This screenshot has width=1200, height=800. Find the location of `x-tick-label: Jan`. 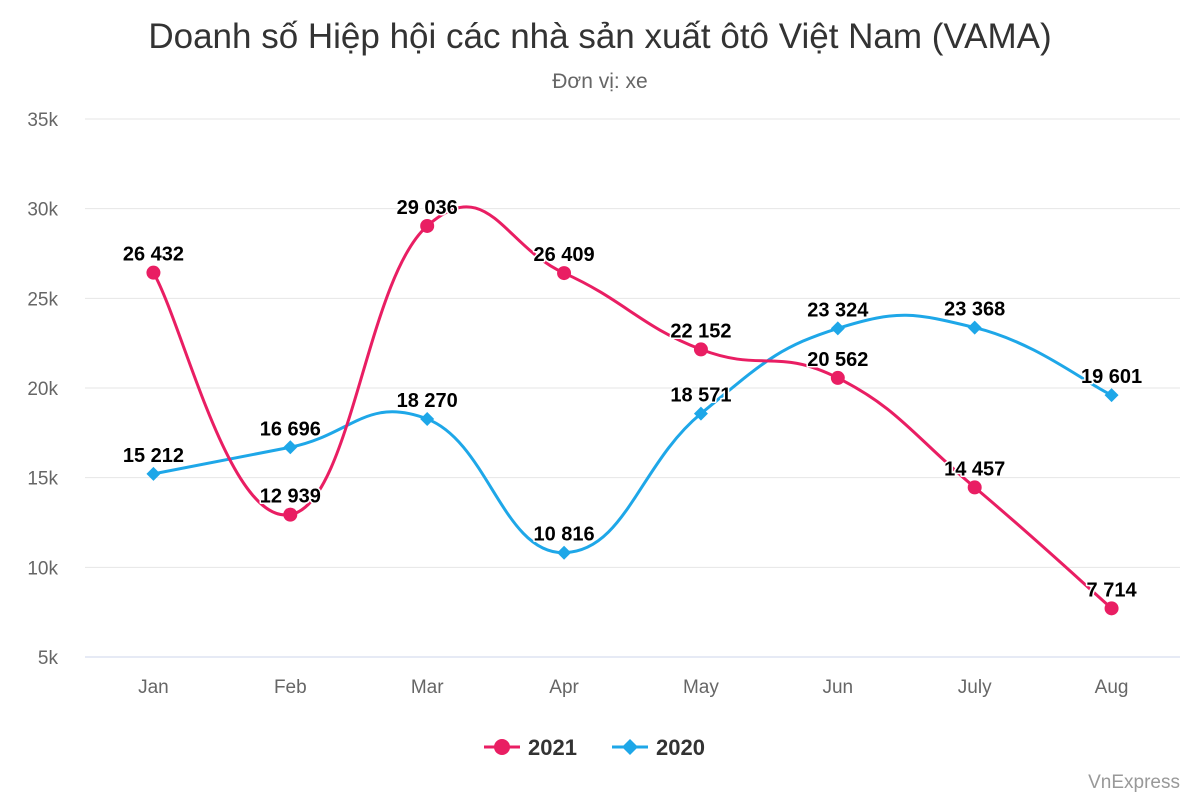

x-tick-label: Jan is located at coordinates (153, 687).